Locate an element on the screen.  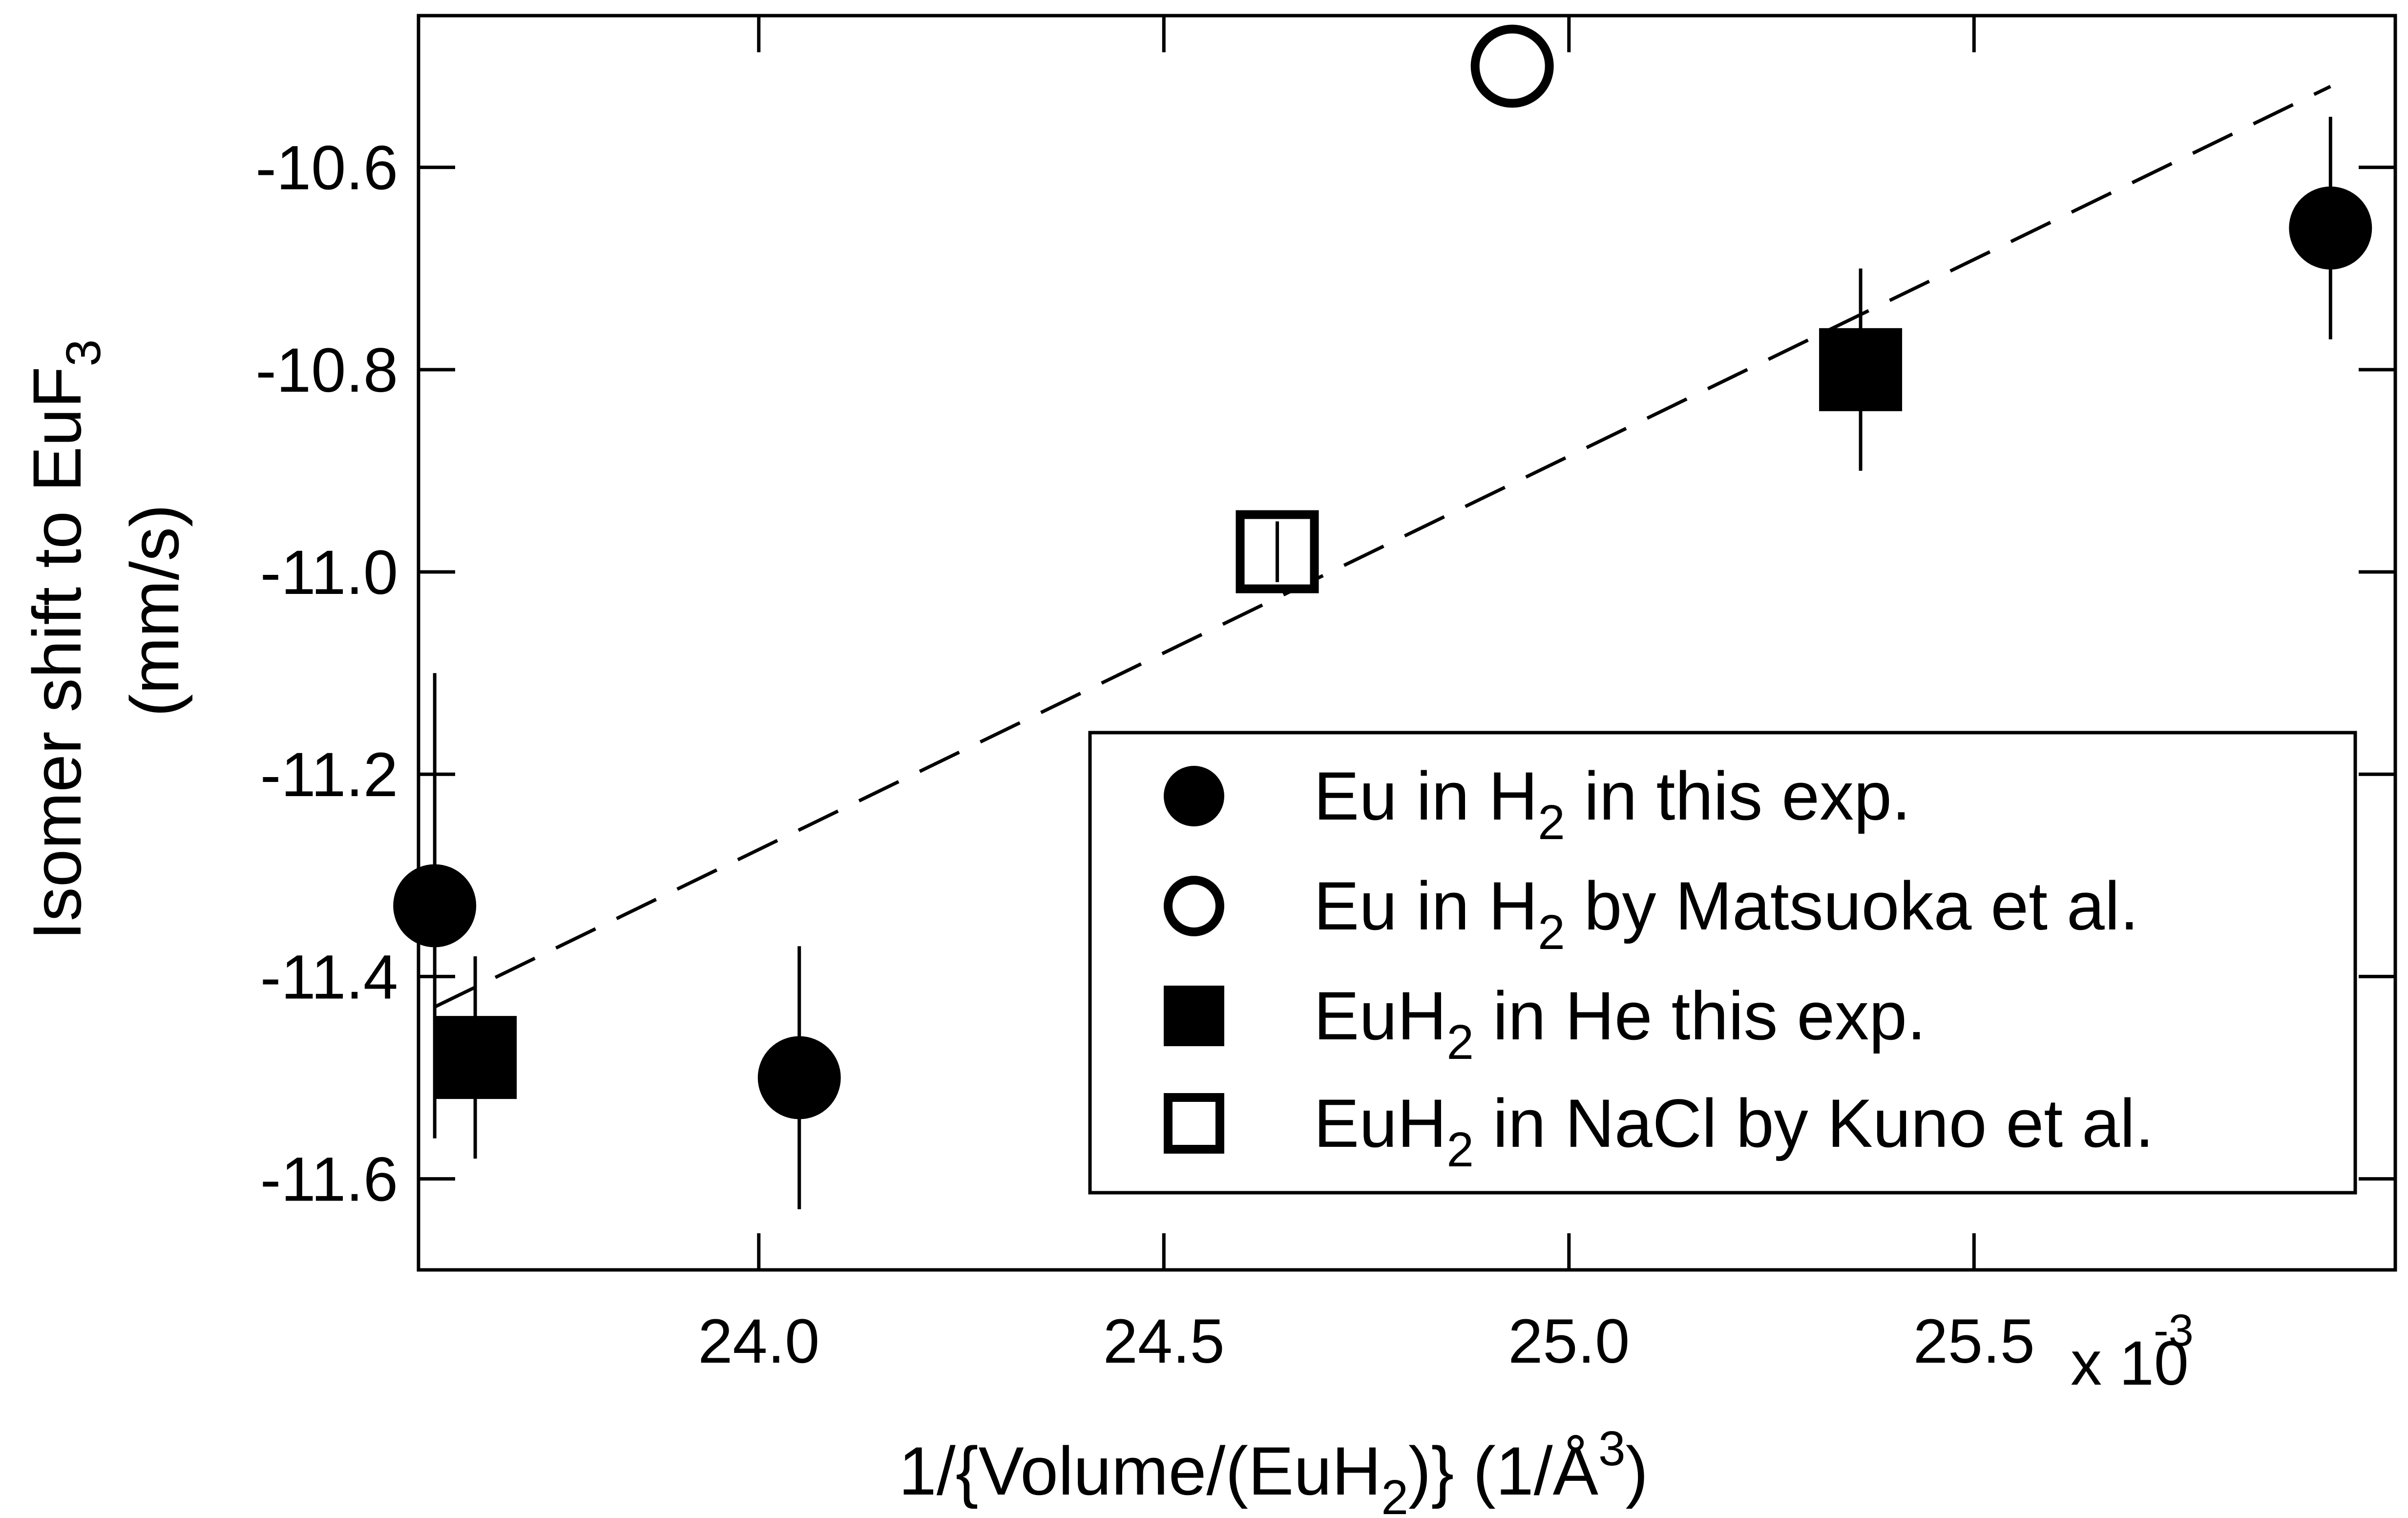
x-multiplier-exponent: -3 is located at coordinates (2174, 1330).